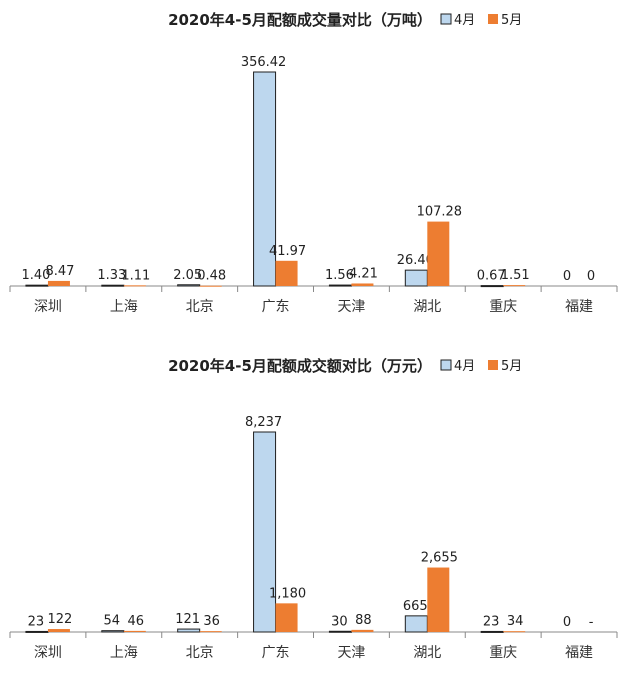 This screenshot has width=633, height=692. What do you see at coordinates (211, 621) in the screenshot?
I see `data-label: 36` at bounding box center [211, 621].